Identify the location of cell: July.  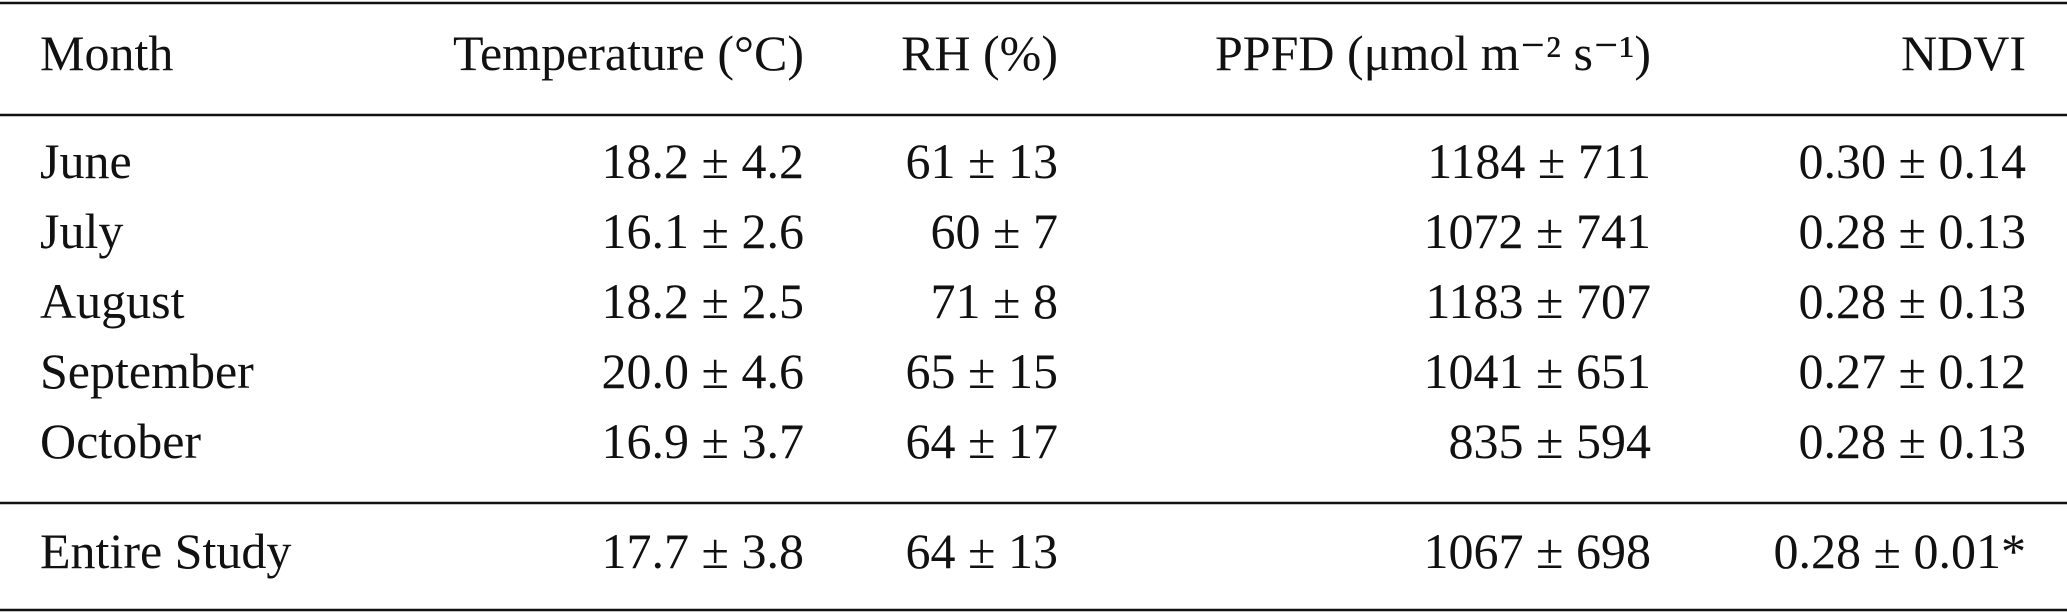
(81, 231).